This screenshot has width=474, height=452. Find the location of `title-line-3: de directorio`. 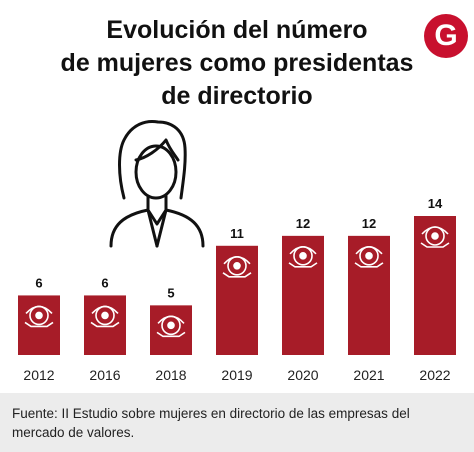

title-line-3: de directorio is located at coordinates (237, 96).